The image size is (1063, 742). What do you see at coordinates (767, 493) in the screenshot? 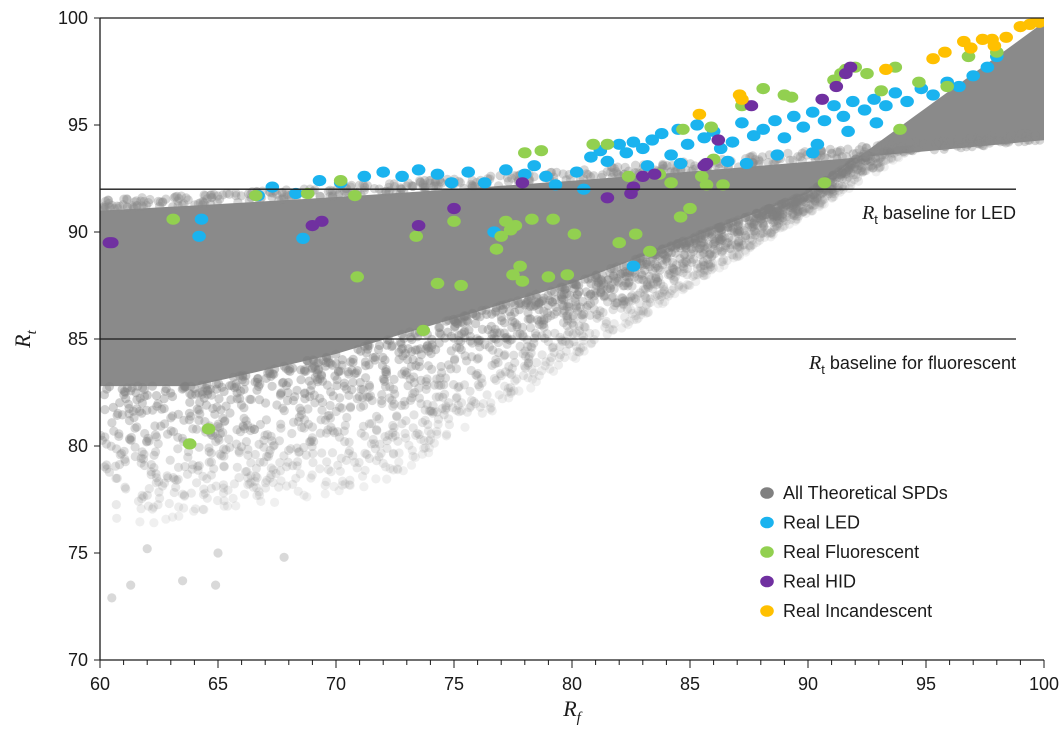
I see `legend-marker-all-theoretical-spds` at bounding box center [767, 493].